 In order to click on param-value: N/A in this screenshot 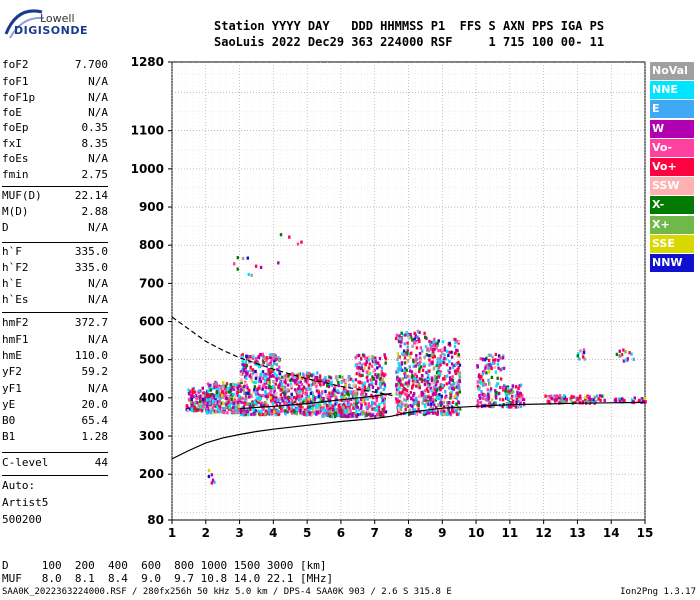, I will do `click(98, 299)`.